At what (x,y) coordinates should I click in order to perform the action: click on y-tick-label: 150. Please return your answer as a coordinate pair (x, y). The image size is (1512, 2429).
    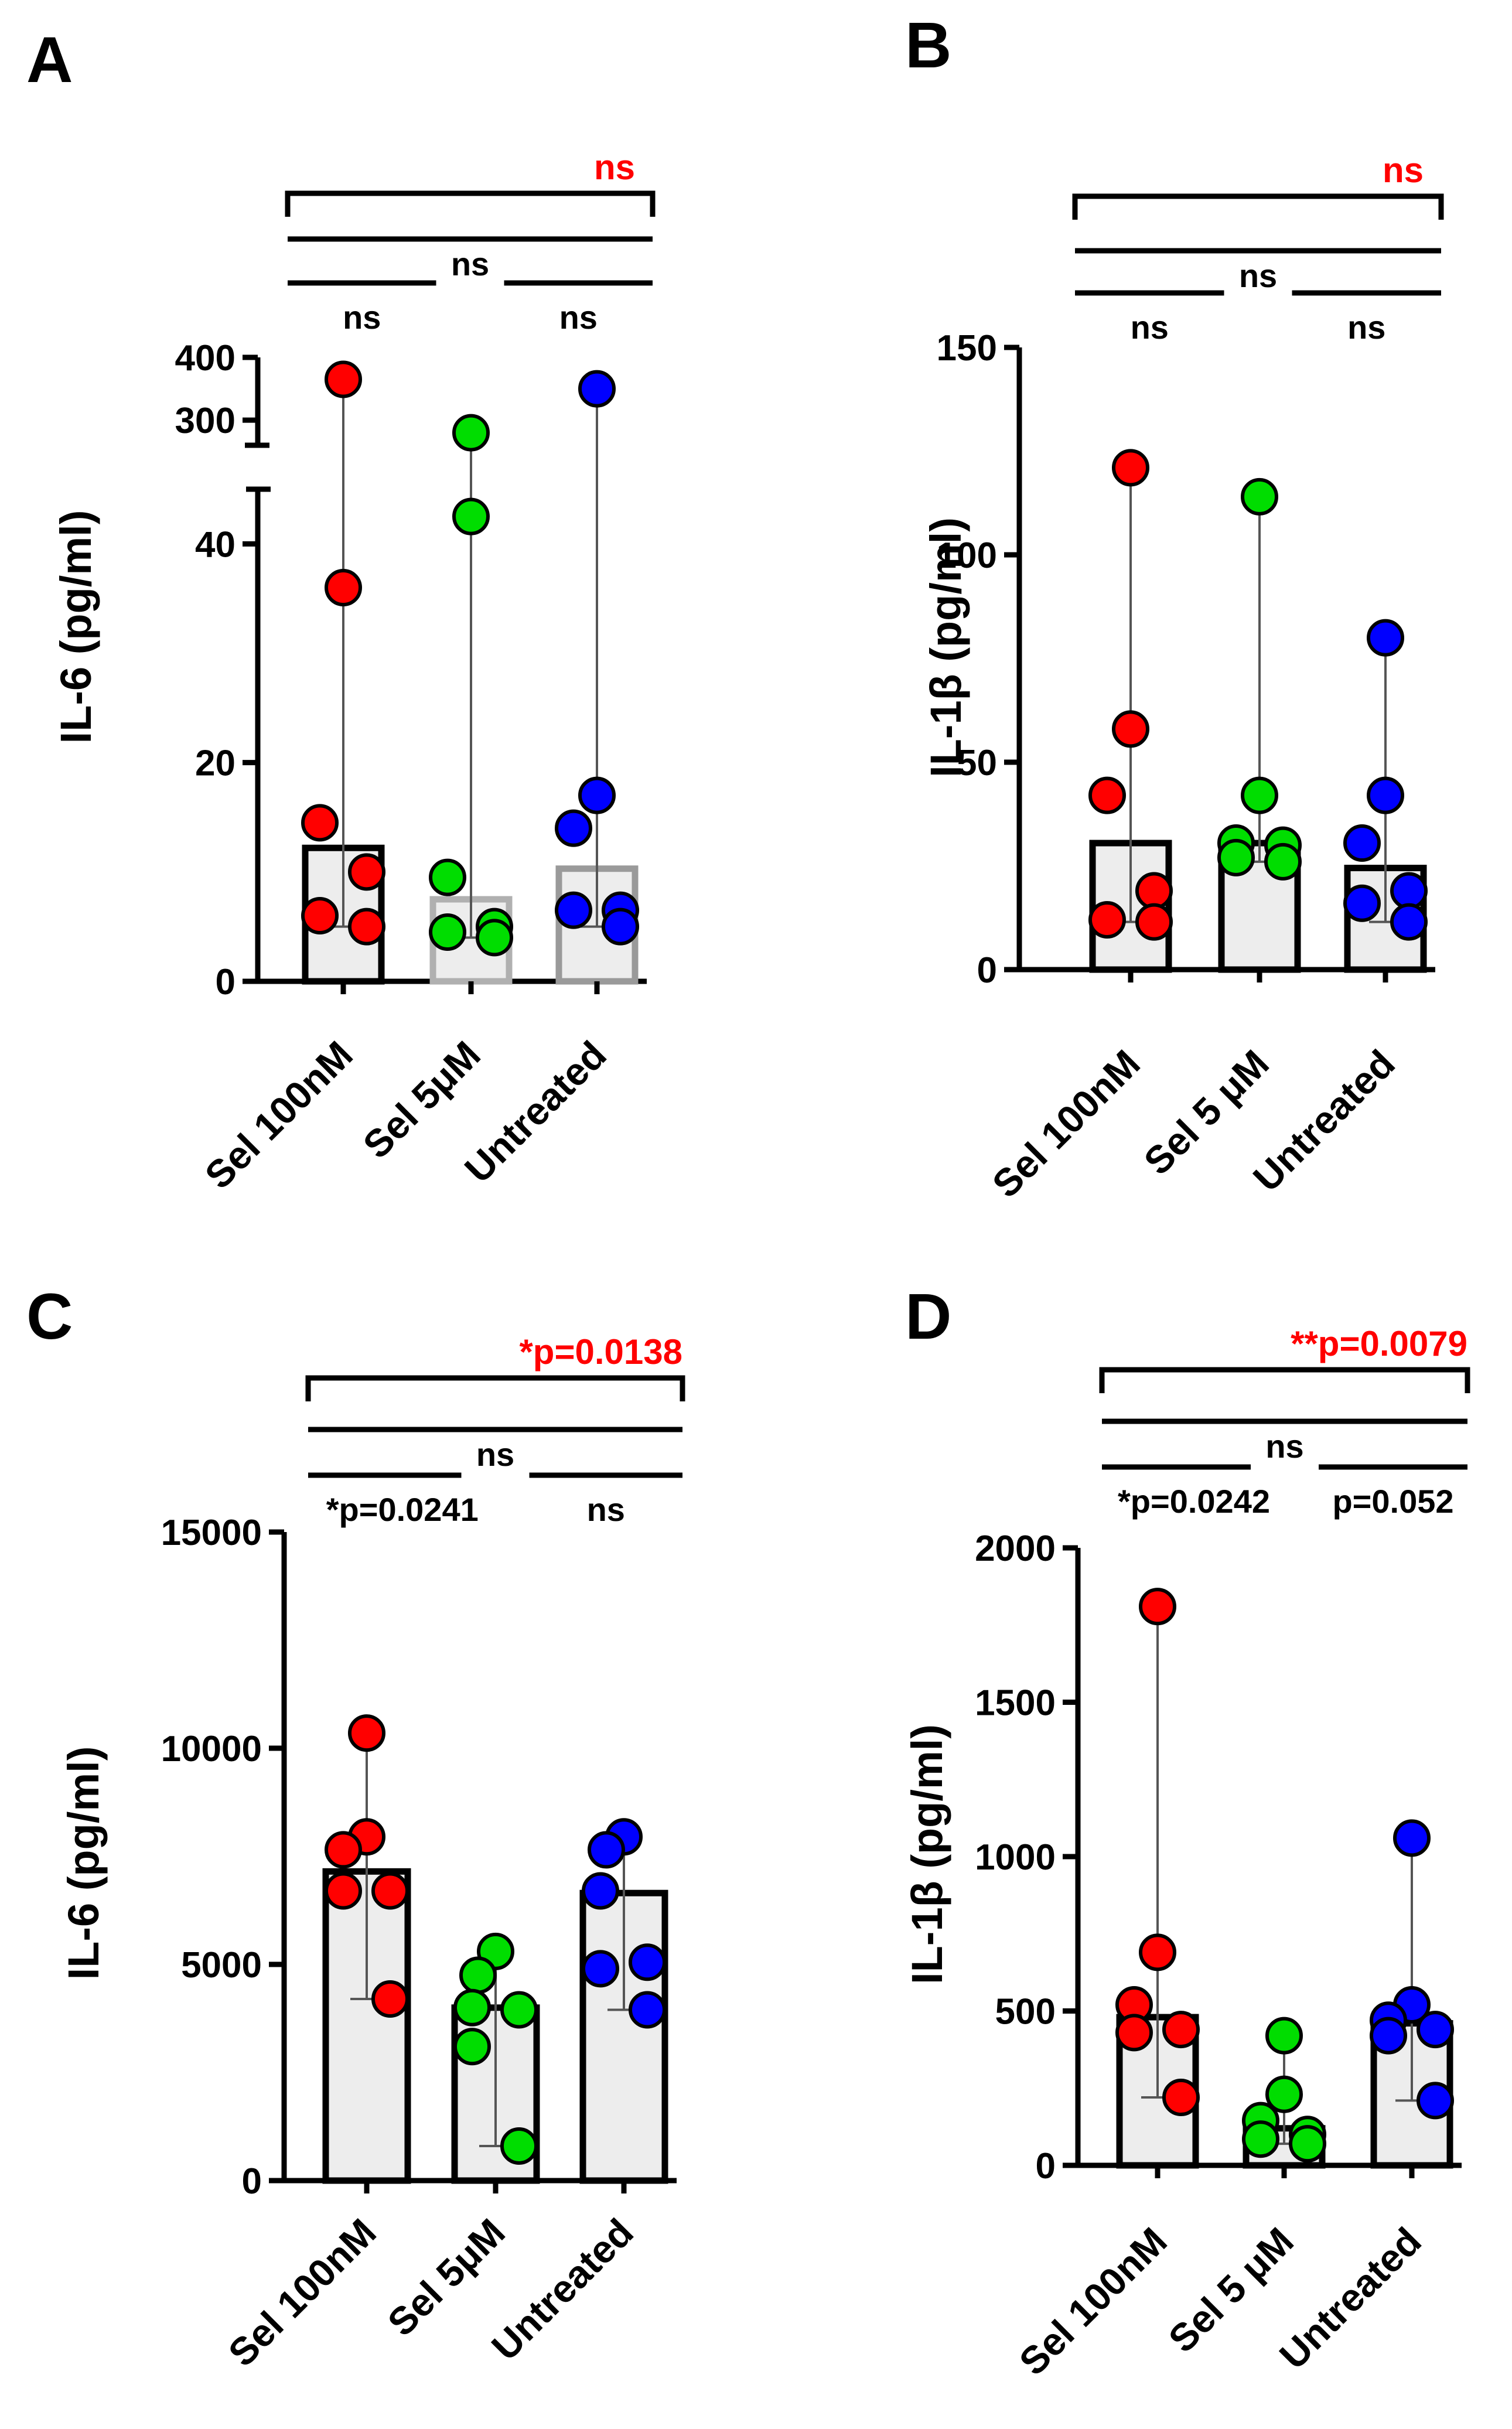
    Looking at the image, I should click on (967, 348).